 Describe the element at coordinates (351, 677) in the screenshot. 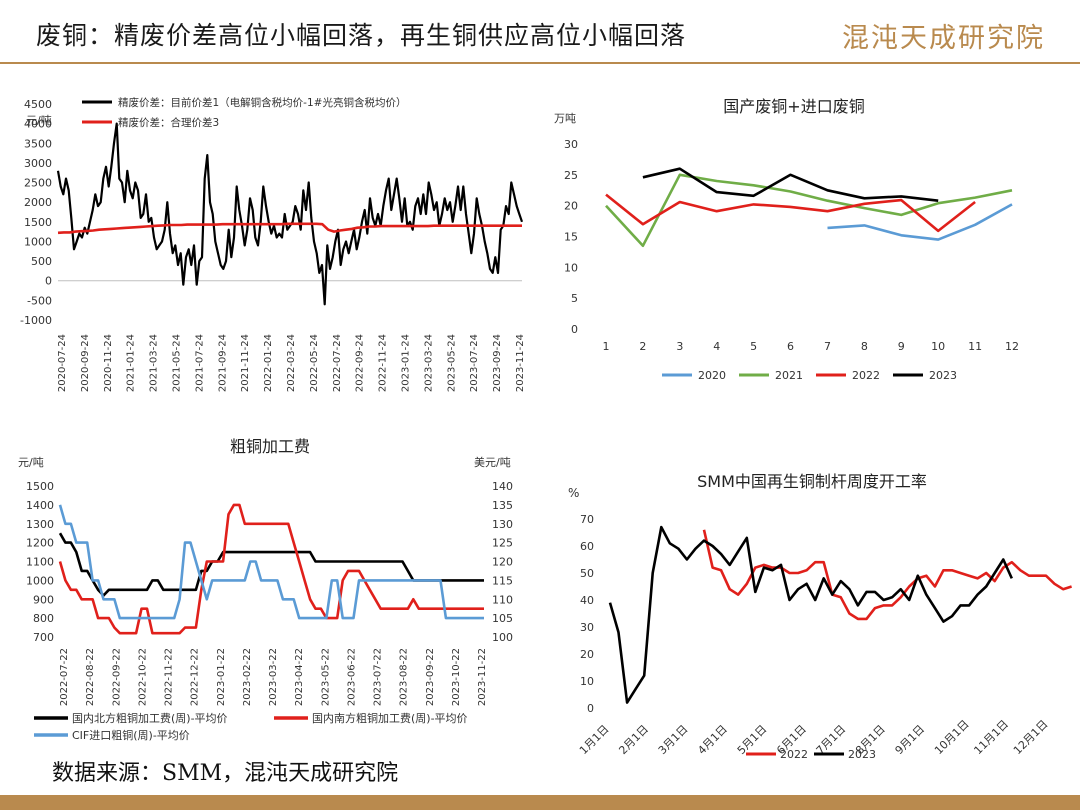

I see `x-tick-label: 2023-06-22` at that location.